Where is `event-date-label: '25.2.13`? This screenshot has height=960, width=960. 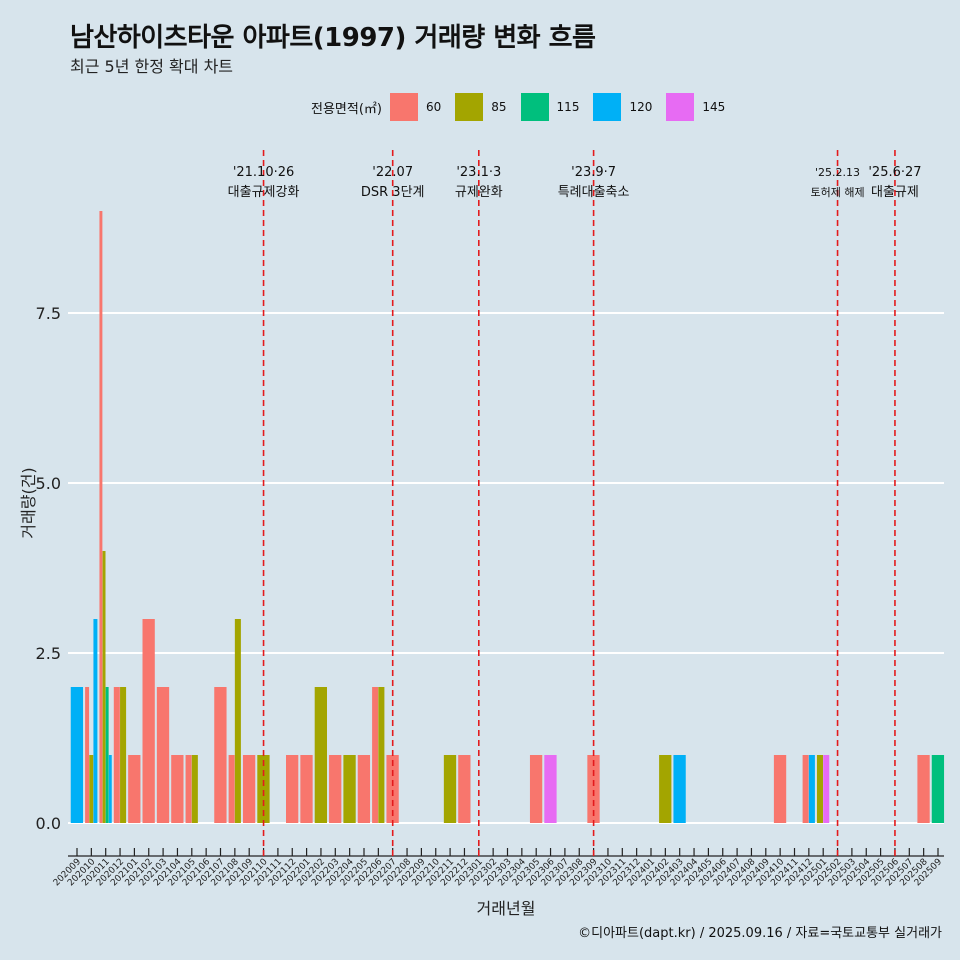
event-date-label: '25.2.13 is located at coordinates (837, 172).